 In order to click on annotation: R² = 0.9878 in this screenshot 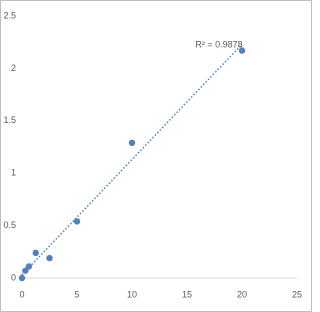, I will do `click(218, 44)`.